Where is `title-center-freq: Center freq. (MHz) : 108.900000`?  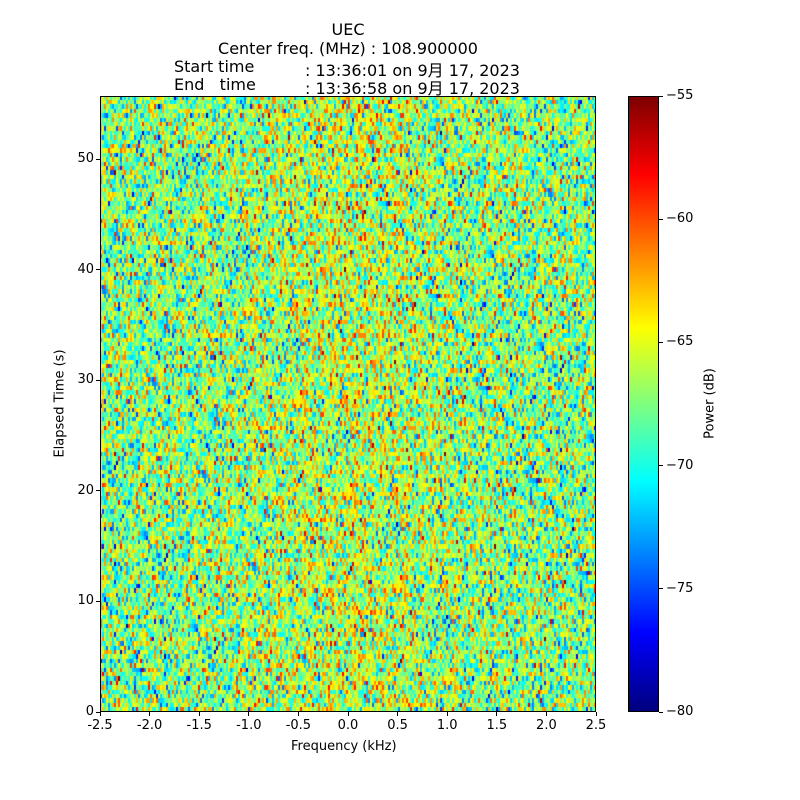 title-center-freq: Center freq. (MHz) : 108.900000 is located at coordinates (348, 48).